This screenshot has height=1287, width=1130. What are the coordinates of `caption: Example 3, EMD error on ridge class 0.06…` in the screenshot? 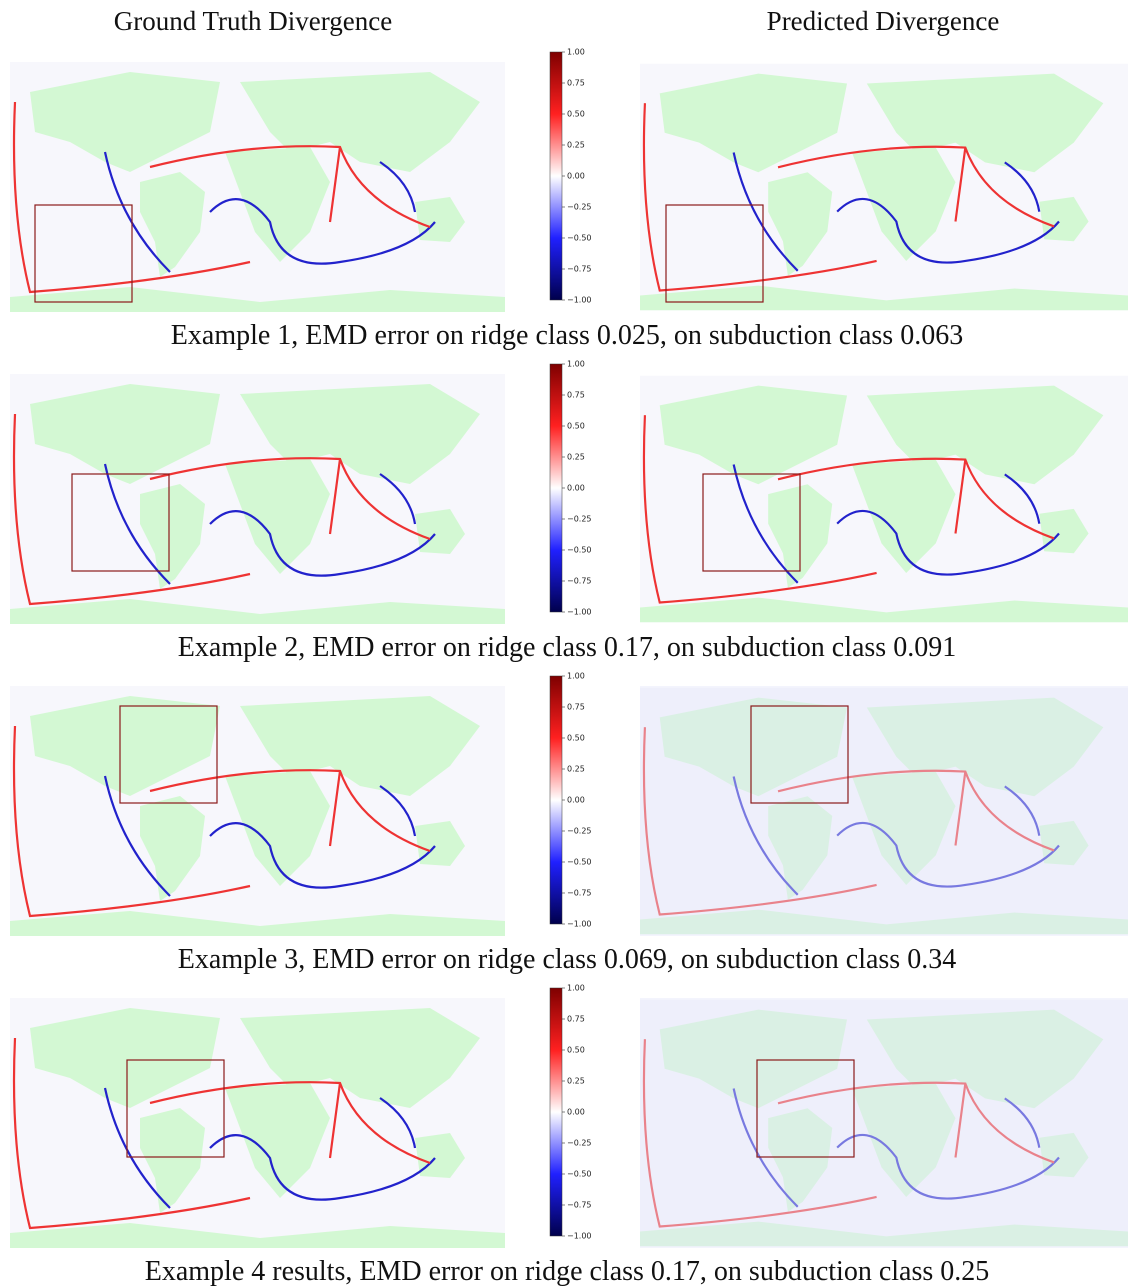 It's located at (567, 959).